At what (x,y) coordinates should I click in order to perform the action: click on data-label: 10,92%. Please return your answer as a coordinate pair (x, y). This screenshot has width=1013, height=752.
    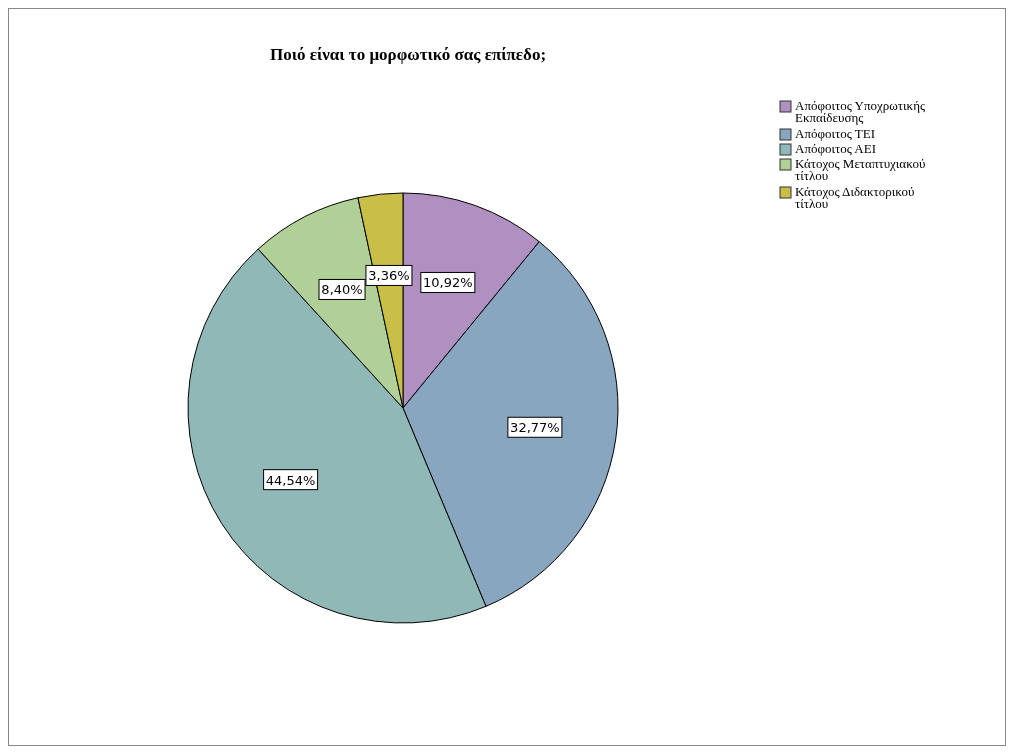
    Looking at the image, I should click on (448, 283).